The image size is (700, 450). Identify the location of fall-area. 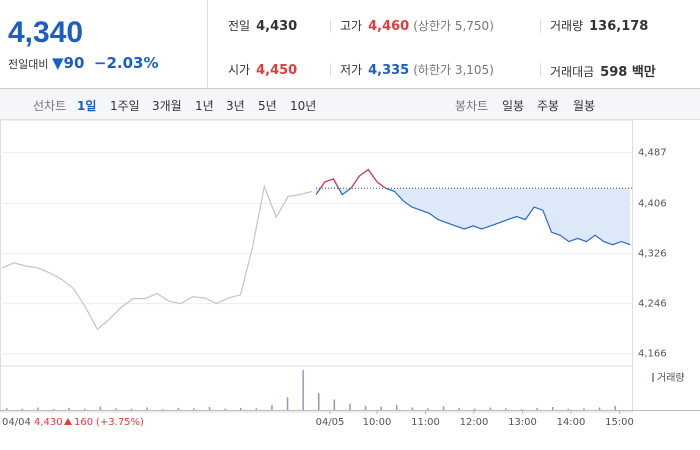
(473, 216).